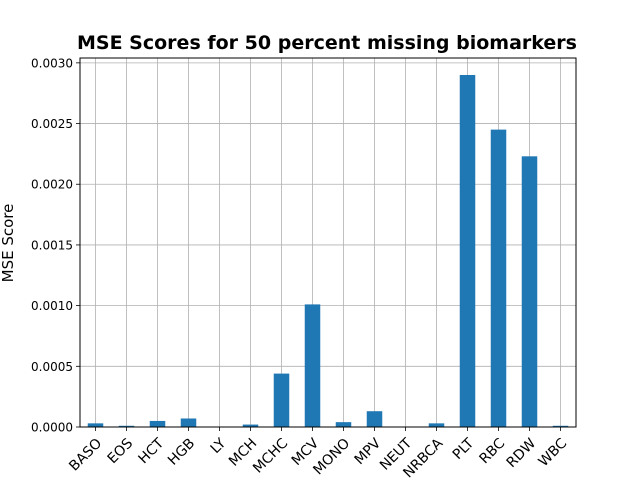 Image resolution: width=640 pixels, height=484 pixels. What do you see at coordinates (52, 306) in the screenshot?
I see `y-tick-label: 0.0010` at bounding box center [52, 306].